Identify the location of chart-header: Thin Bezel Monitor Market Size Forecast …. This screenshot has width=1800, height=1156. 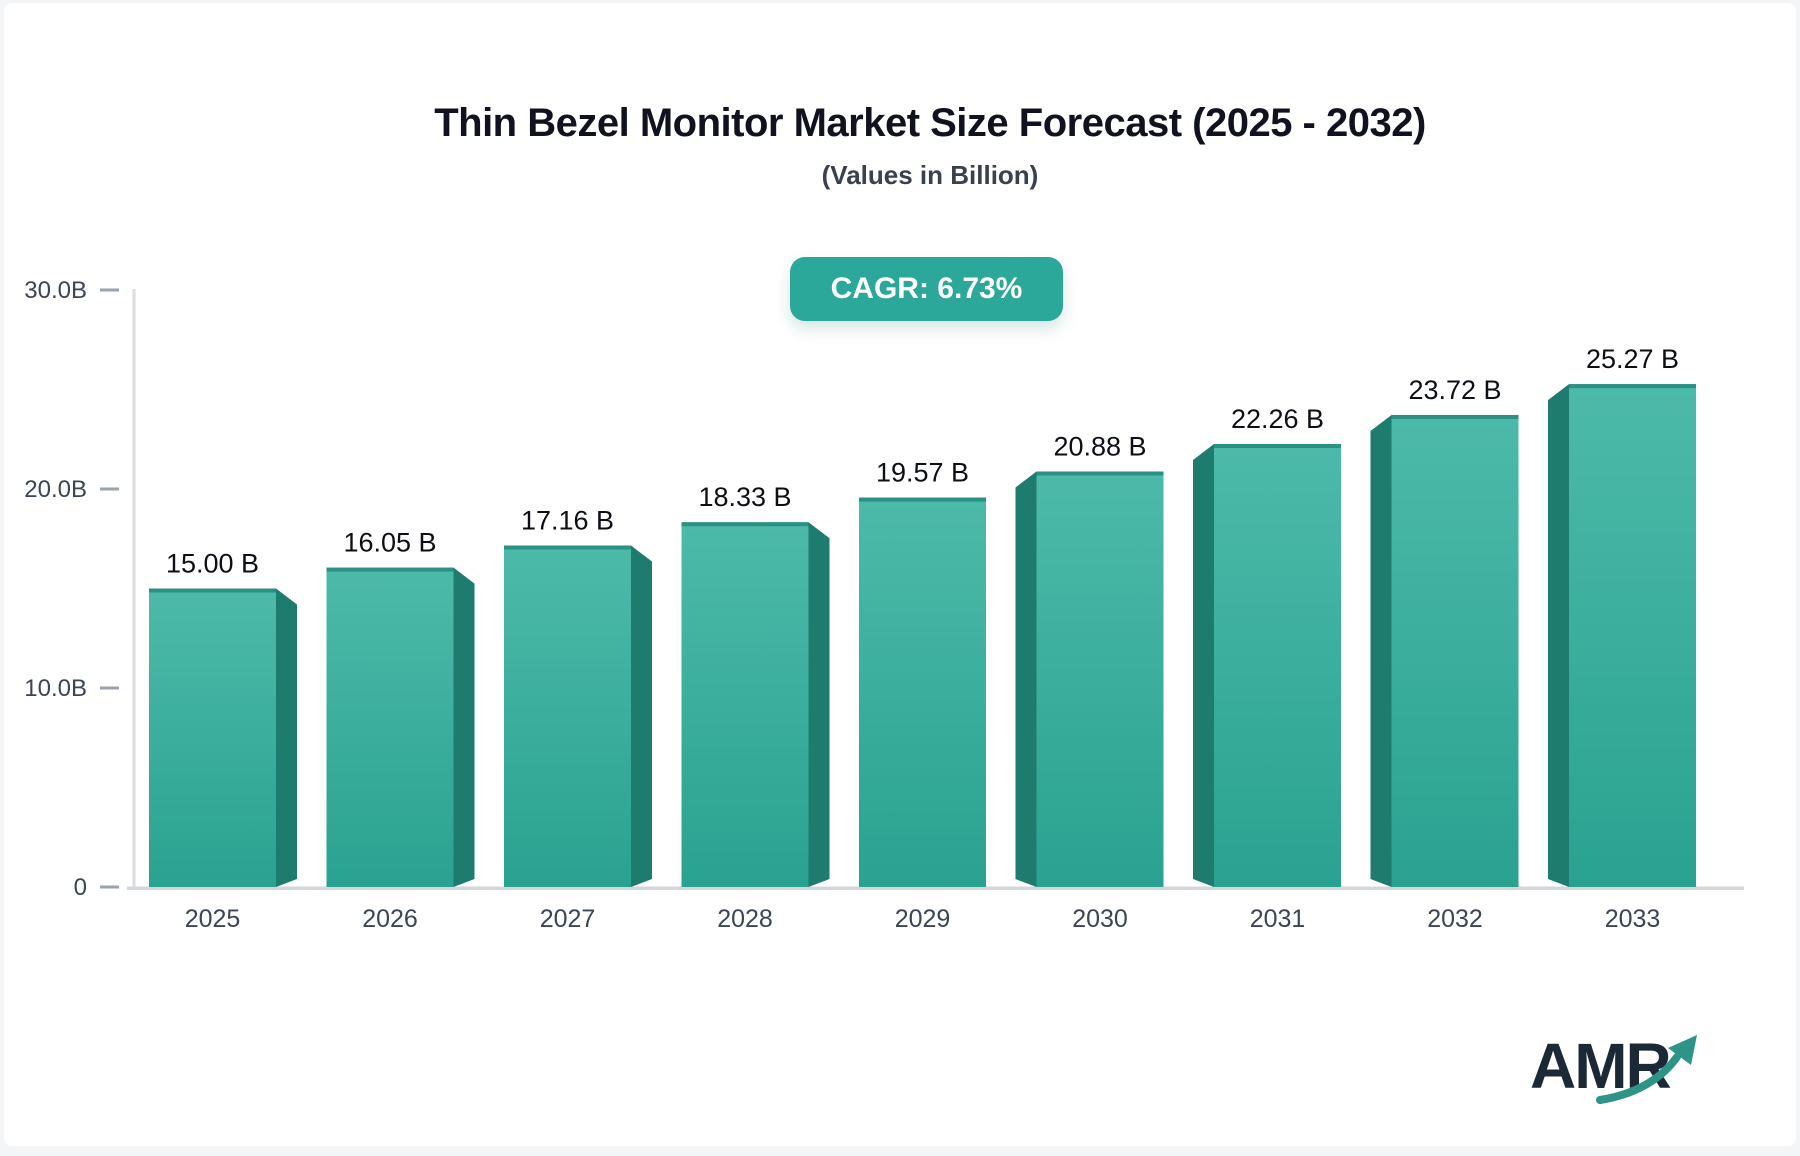
(930, 145).